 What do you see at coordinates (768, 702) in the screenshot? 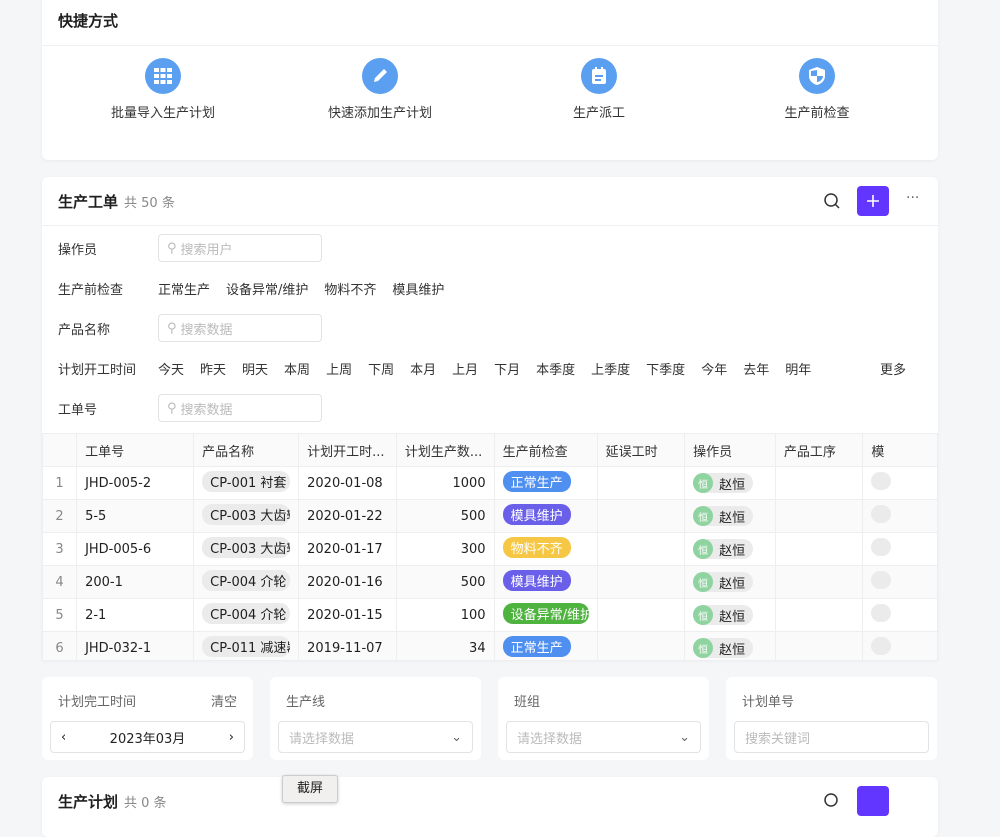
I see `filter-label: 计划单号` at bounding box center [768, 702].